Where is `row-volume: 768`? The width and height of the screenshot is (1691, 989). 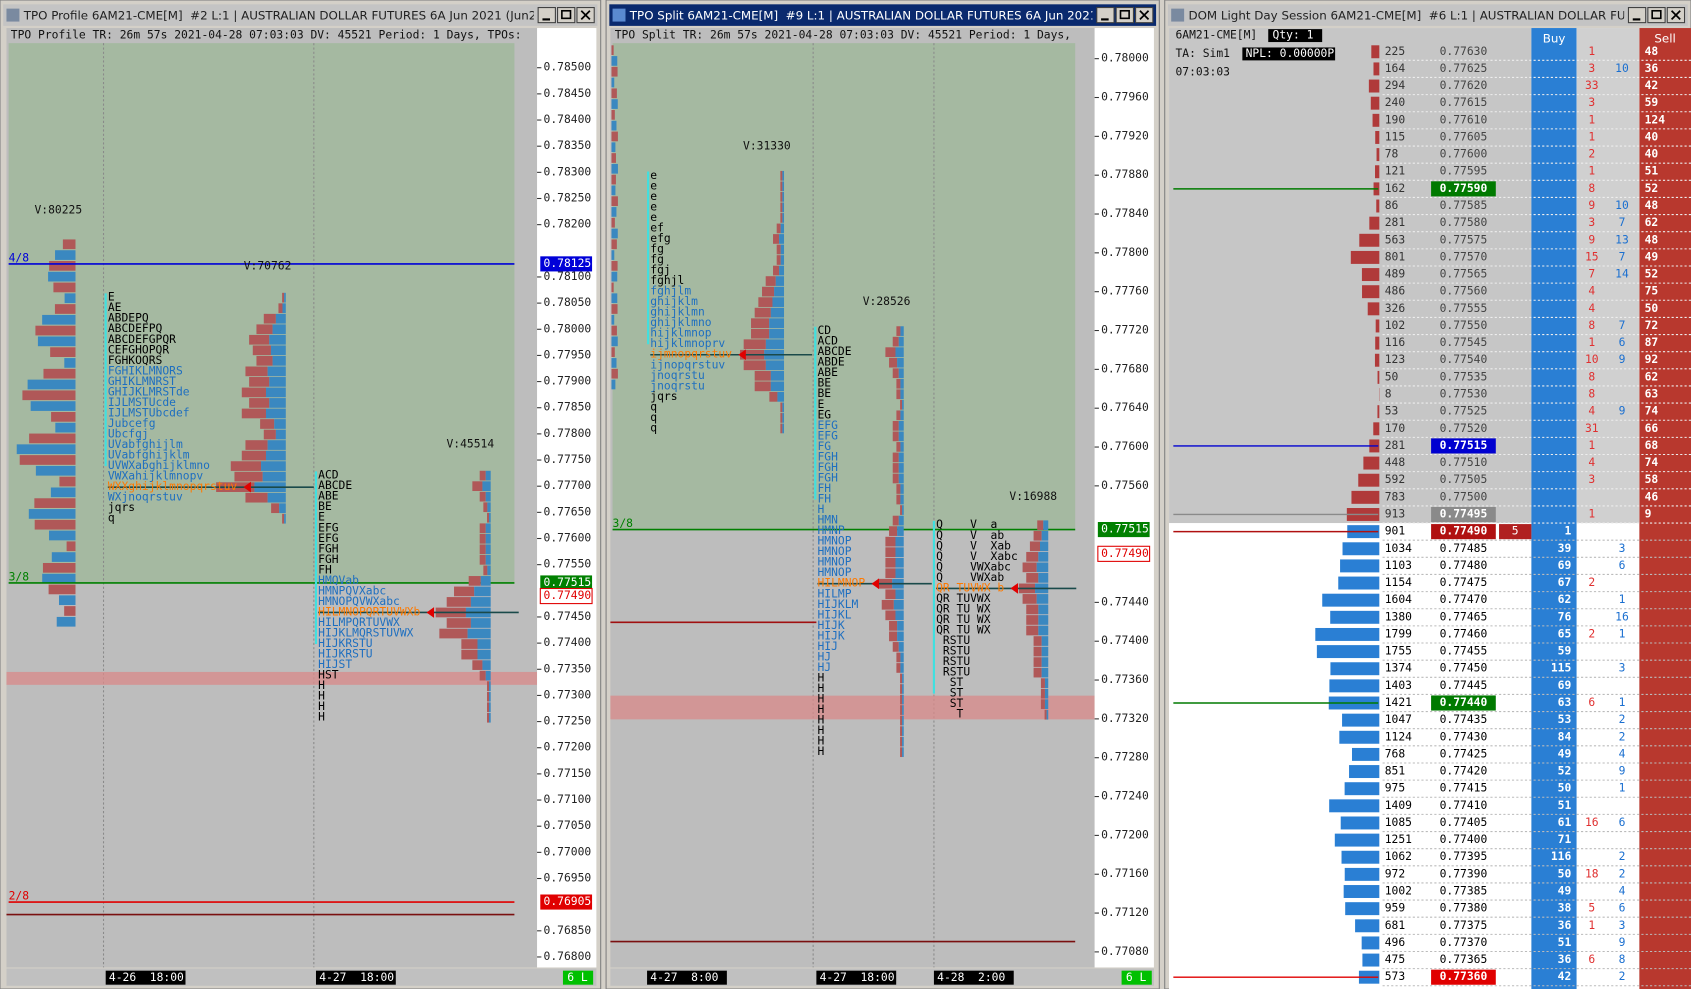 row-volume: 768 is located at coordinates (1395, 753).